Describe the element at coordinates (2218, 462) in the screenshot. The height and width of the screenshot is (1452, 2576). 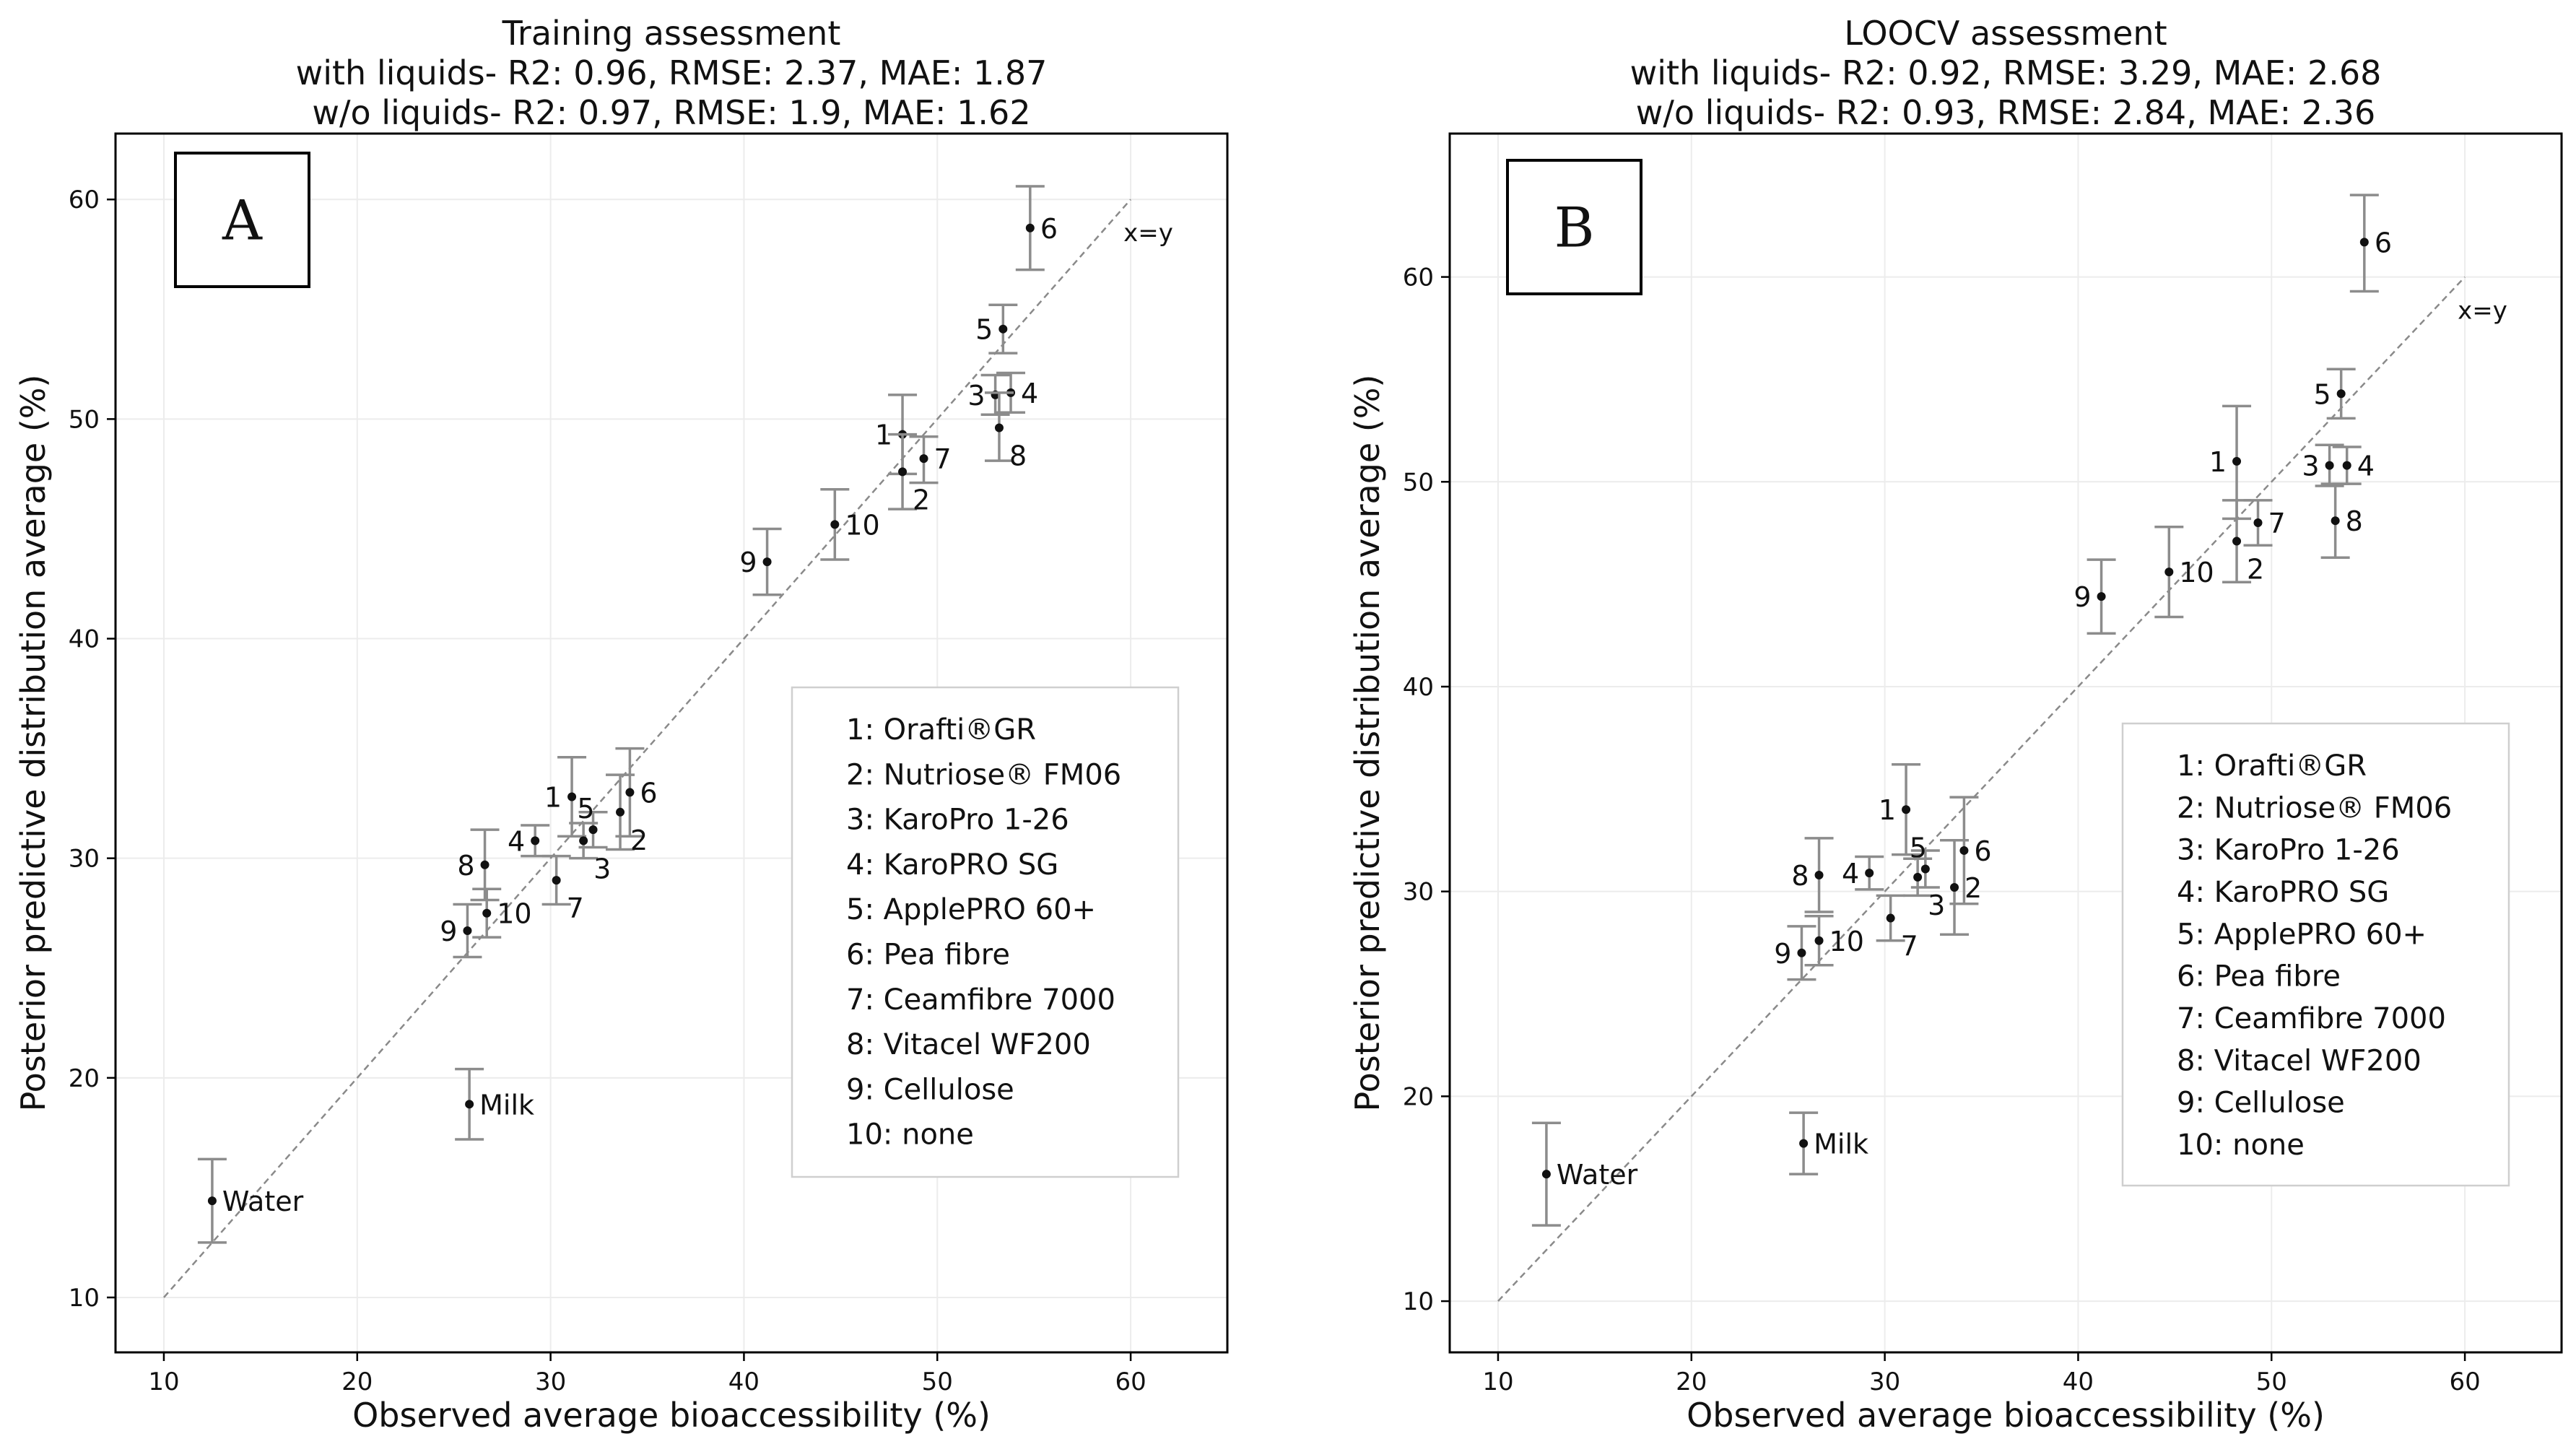
I see `chart-2-point-label-5: 1` at that location.